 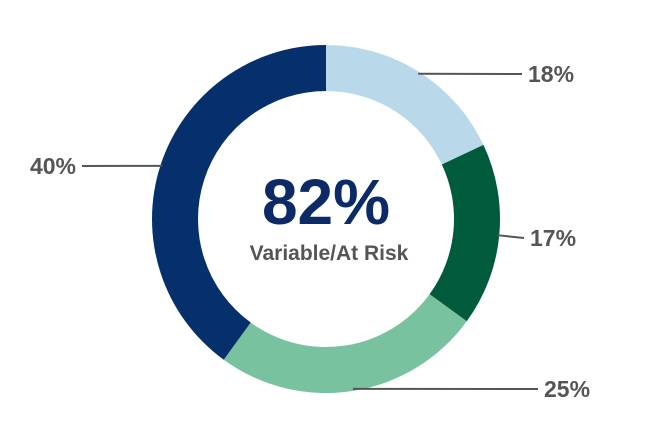 What do you see at coordinates (329, 253) in the screenshot?
I see `center-caption: Variable/At Risk` at bounding box center [329, 253].